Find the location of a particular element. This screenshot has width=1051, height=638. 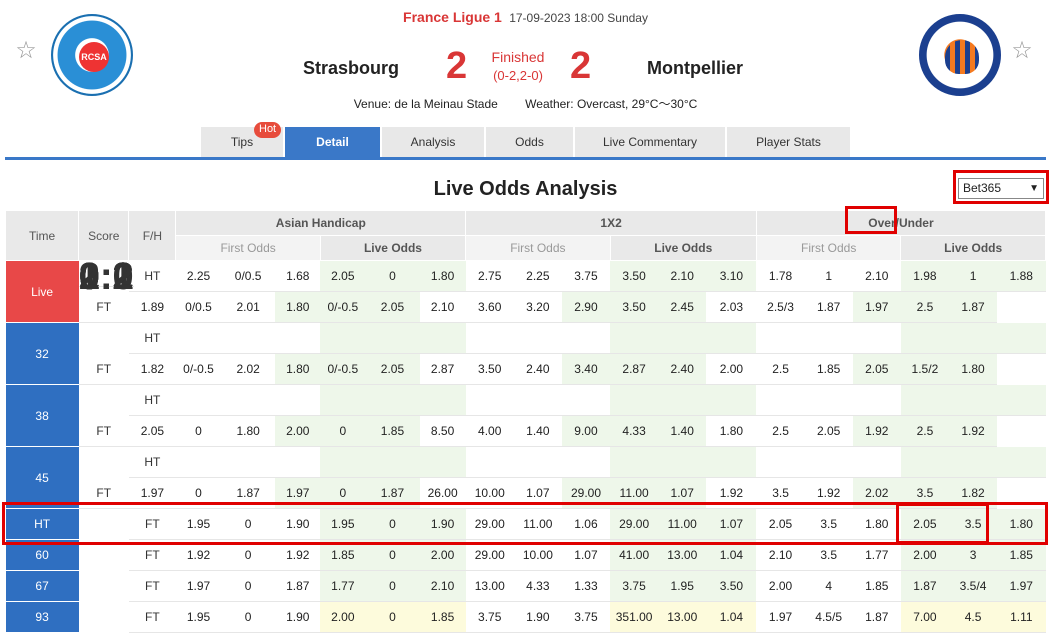

odds-cell: 1.5/2 is located at coordinates (924, 369).